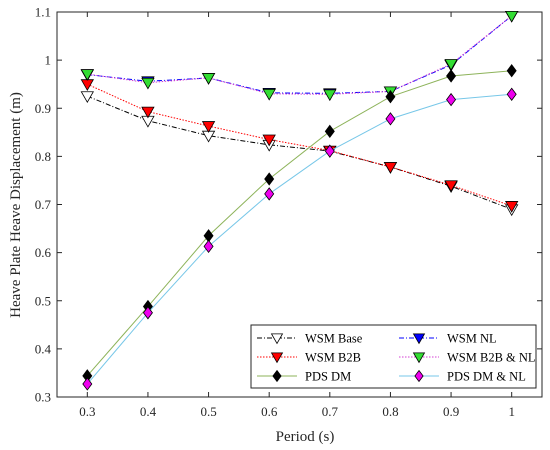 Image resolution: width=550 pixels, height=450 pixels. I want to click on legend-item: WSM B2B, so click(309, 358).